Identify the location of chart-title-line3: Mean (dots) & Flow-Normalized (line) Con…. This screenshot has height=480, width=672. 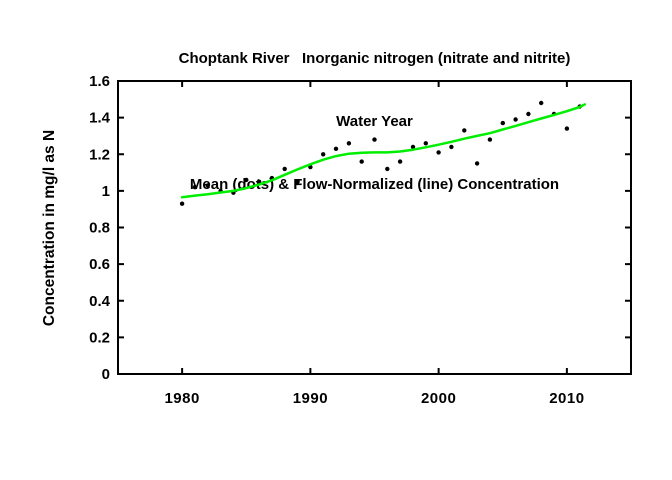
(374, 184).